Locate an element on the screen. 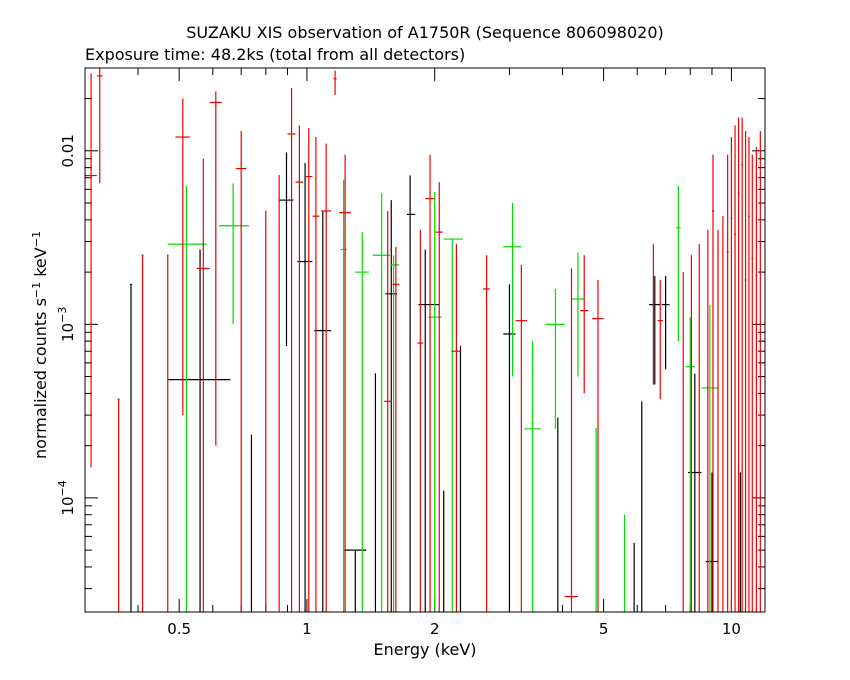  y-tick-label-0: 10−4 is located at coordinates (66, 497).